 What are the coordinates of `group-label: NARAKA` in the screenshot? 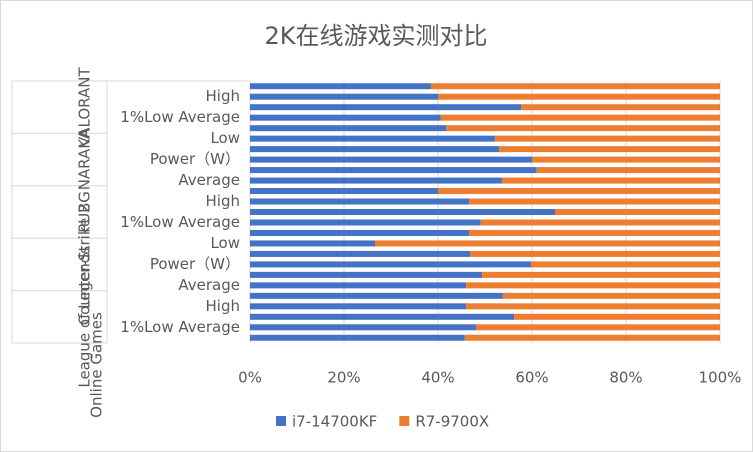 It's located at (85, 159).